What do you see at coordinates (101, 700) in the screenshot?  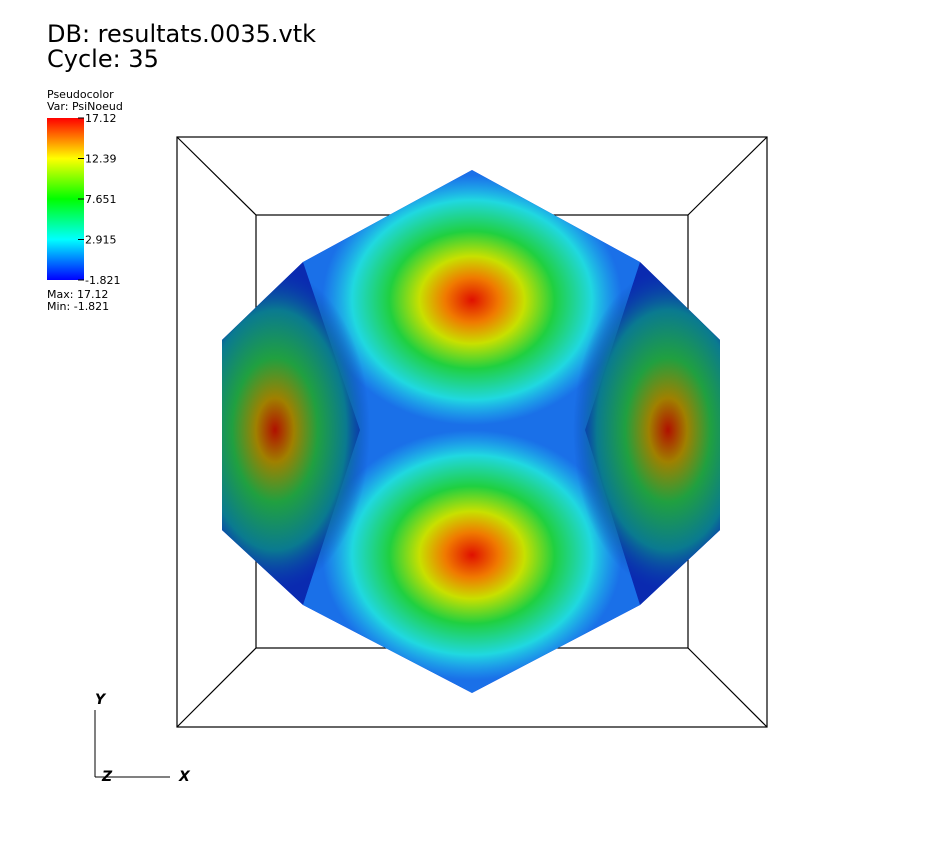 I see `axis-y-label: Y` at bounding box center [101, 700].